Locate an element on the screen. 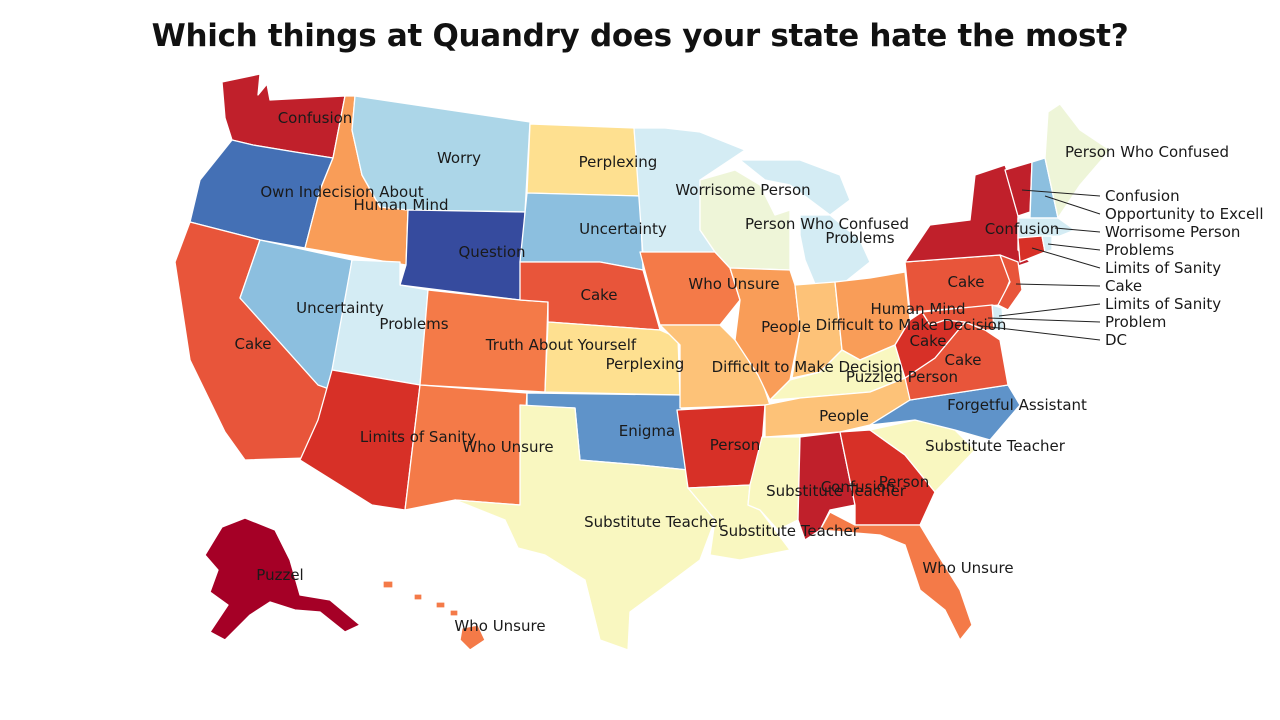  state-tx is located at coordinates (585, 527).